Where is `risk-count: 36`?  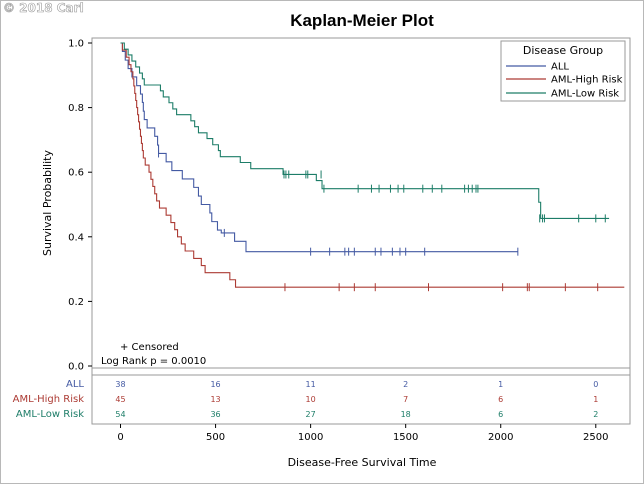 risk-count: 36 is located at coordinates (215, 414).